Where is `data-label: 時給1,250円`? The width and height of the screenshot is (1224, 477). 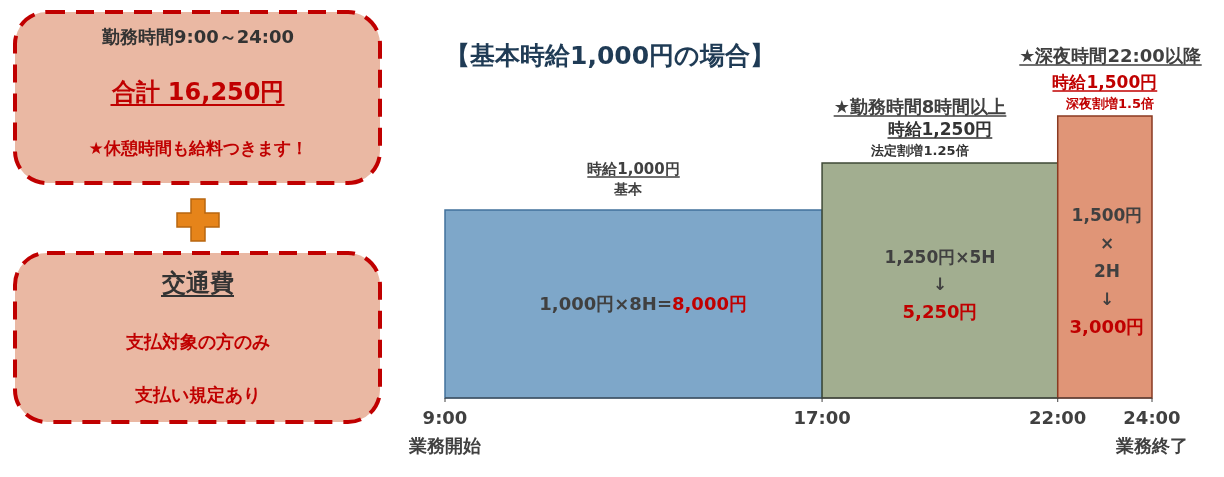 data-label: 時給1,250円 is located at coordinates (940, 129).